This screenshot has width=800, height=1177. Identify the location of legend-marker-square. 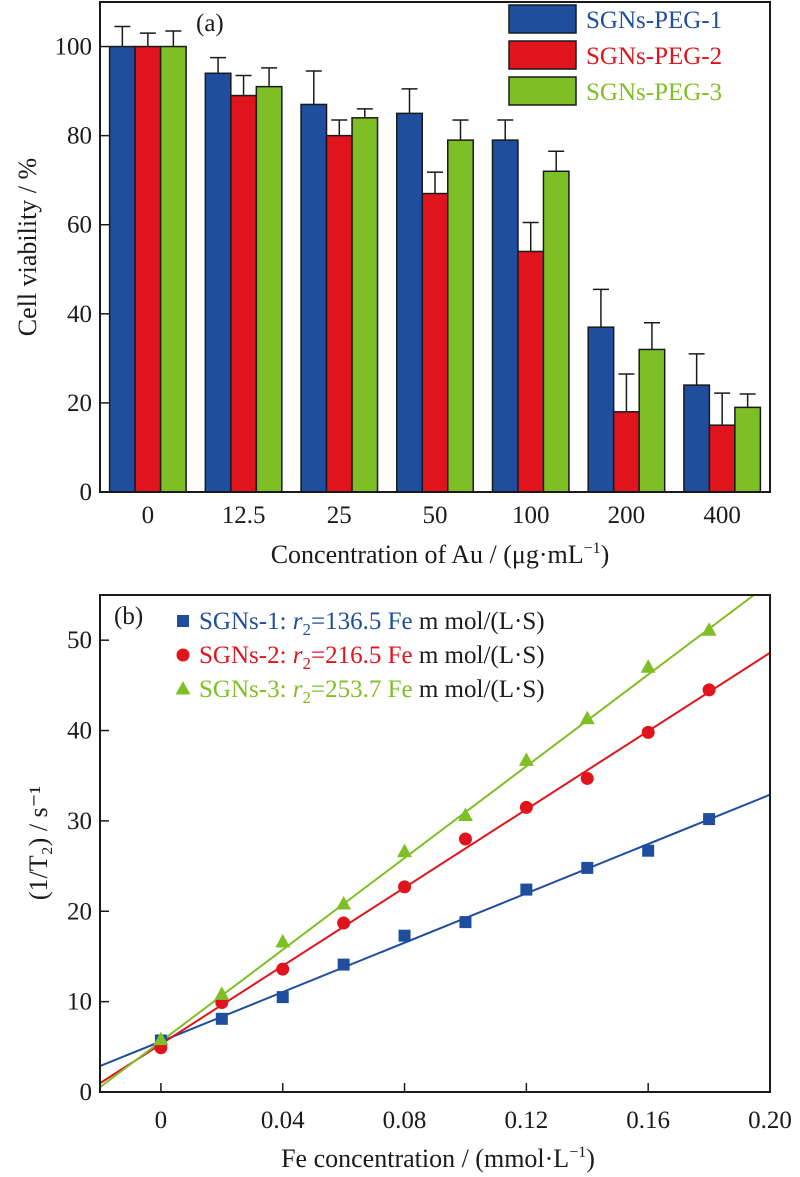
(183, 621).